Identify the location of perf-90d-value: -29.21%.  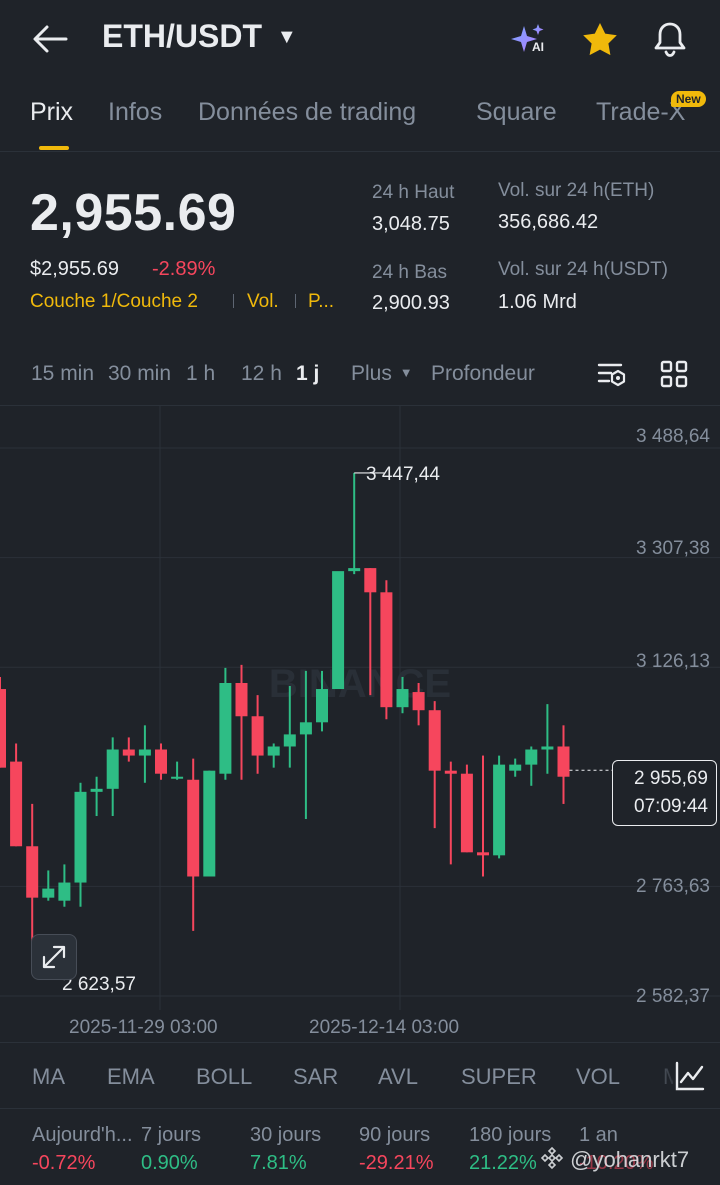
(396, 1163).